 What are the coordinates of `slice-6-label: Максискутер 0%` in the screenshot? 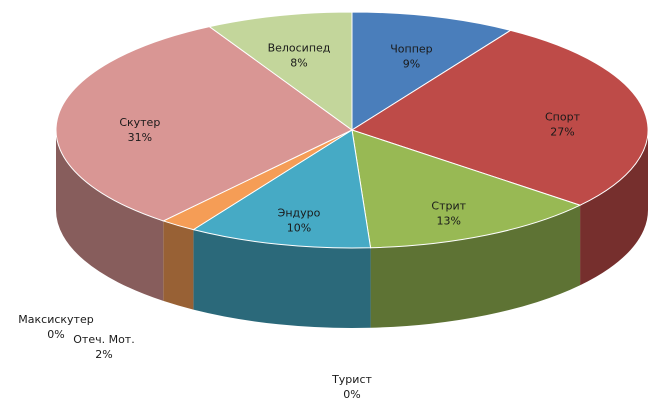 It's located at (55, 327).